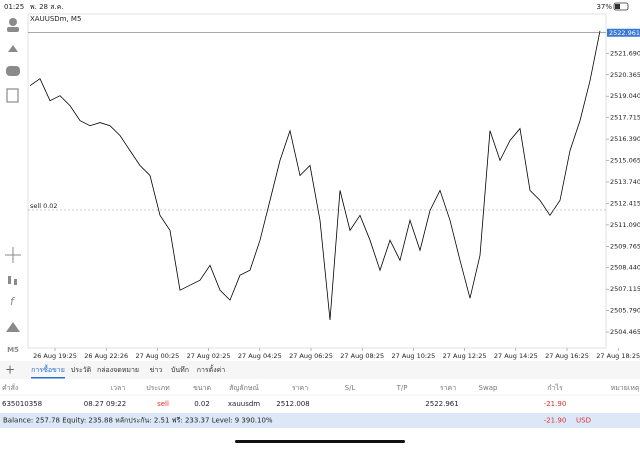 This screenshot has width=640, height=451. Describe the element at coordinates (625, 53) in the screenshot. I see `y-tick-label: 2521.690` at that location.